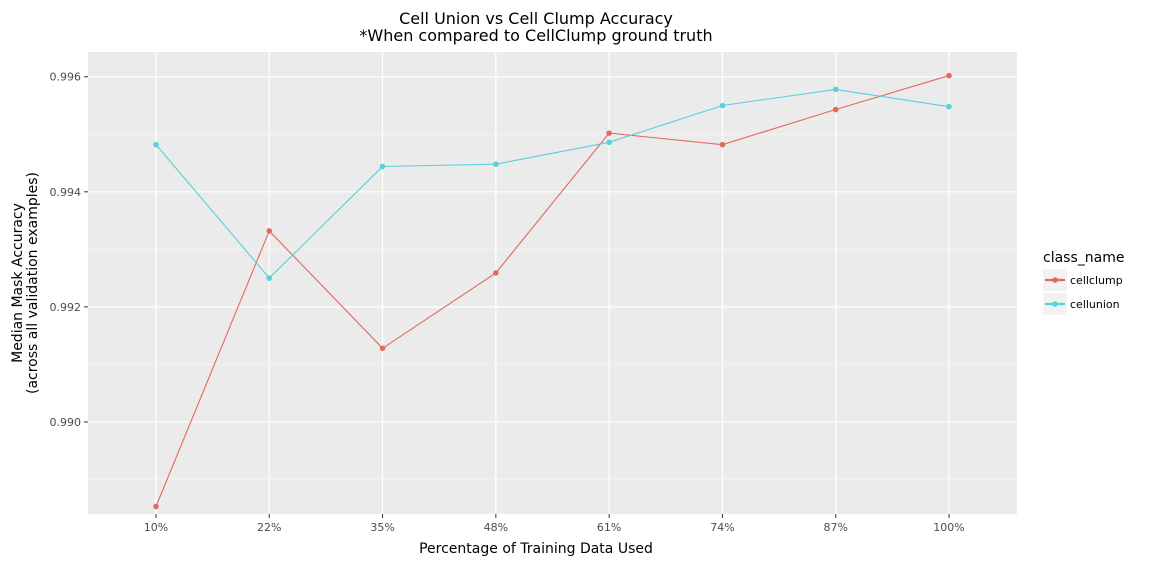 The image size is (1159, 565). Describe the element at coordinates (66, 77) in the screenshot. I see `y-tick-label: 0.996` at that location.